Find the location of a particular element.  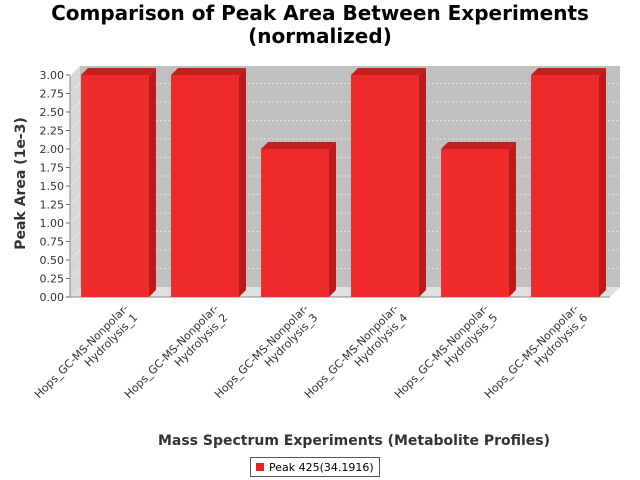

y-tick-label: 1.25 is located at coordinates (52, 205).